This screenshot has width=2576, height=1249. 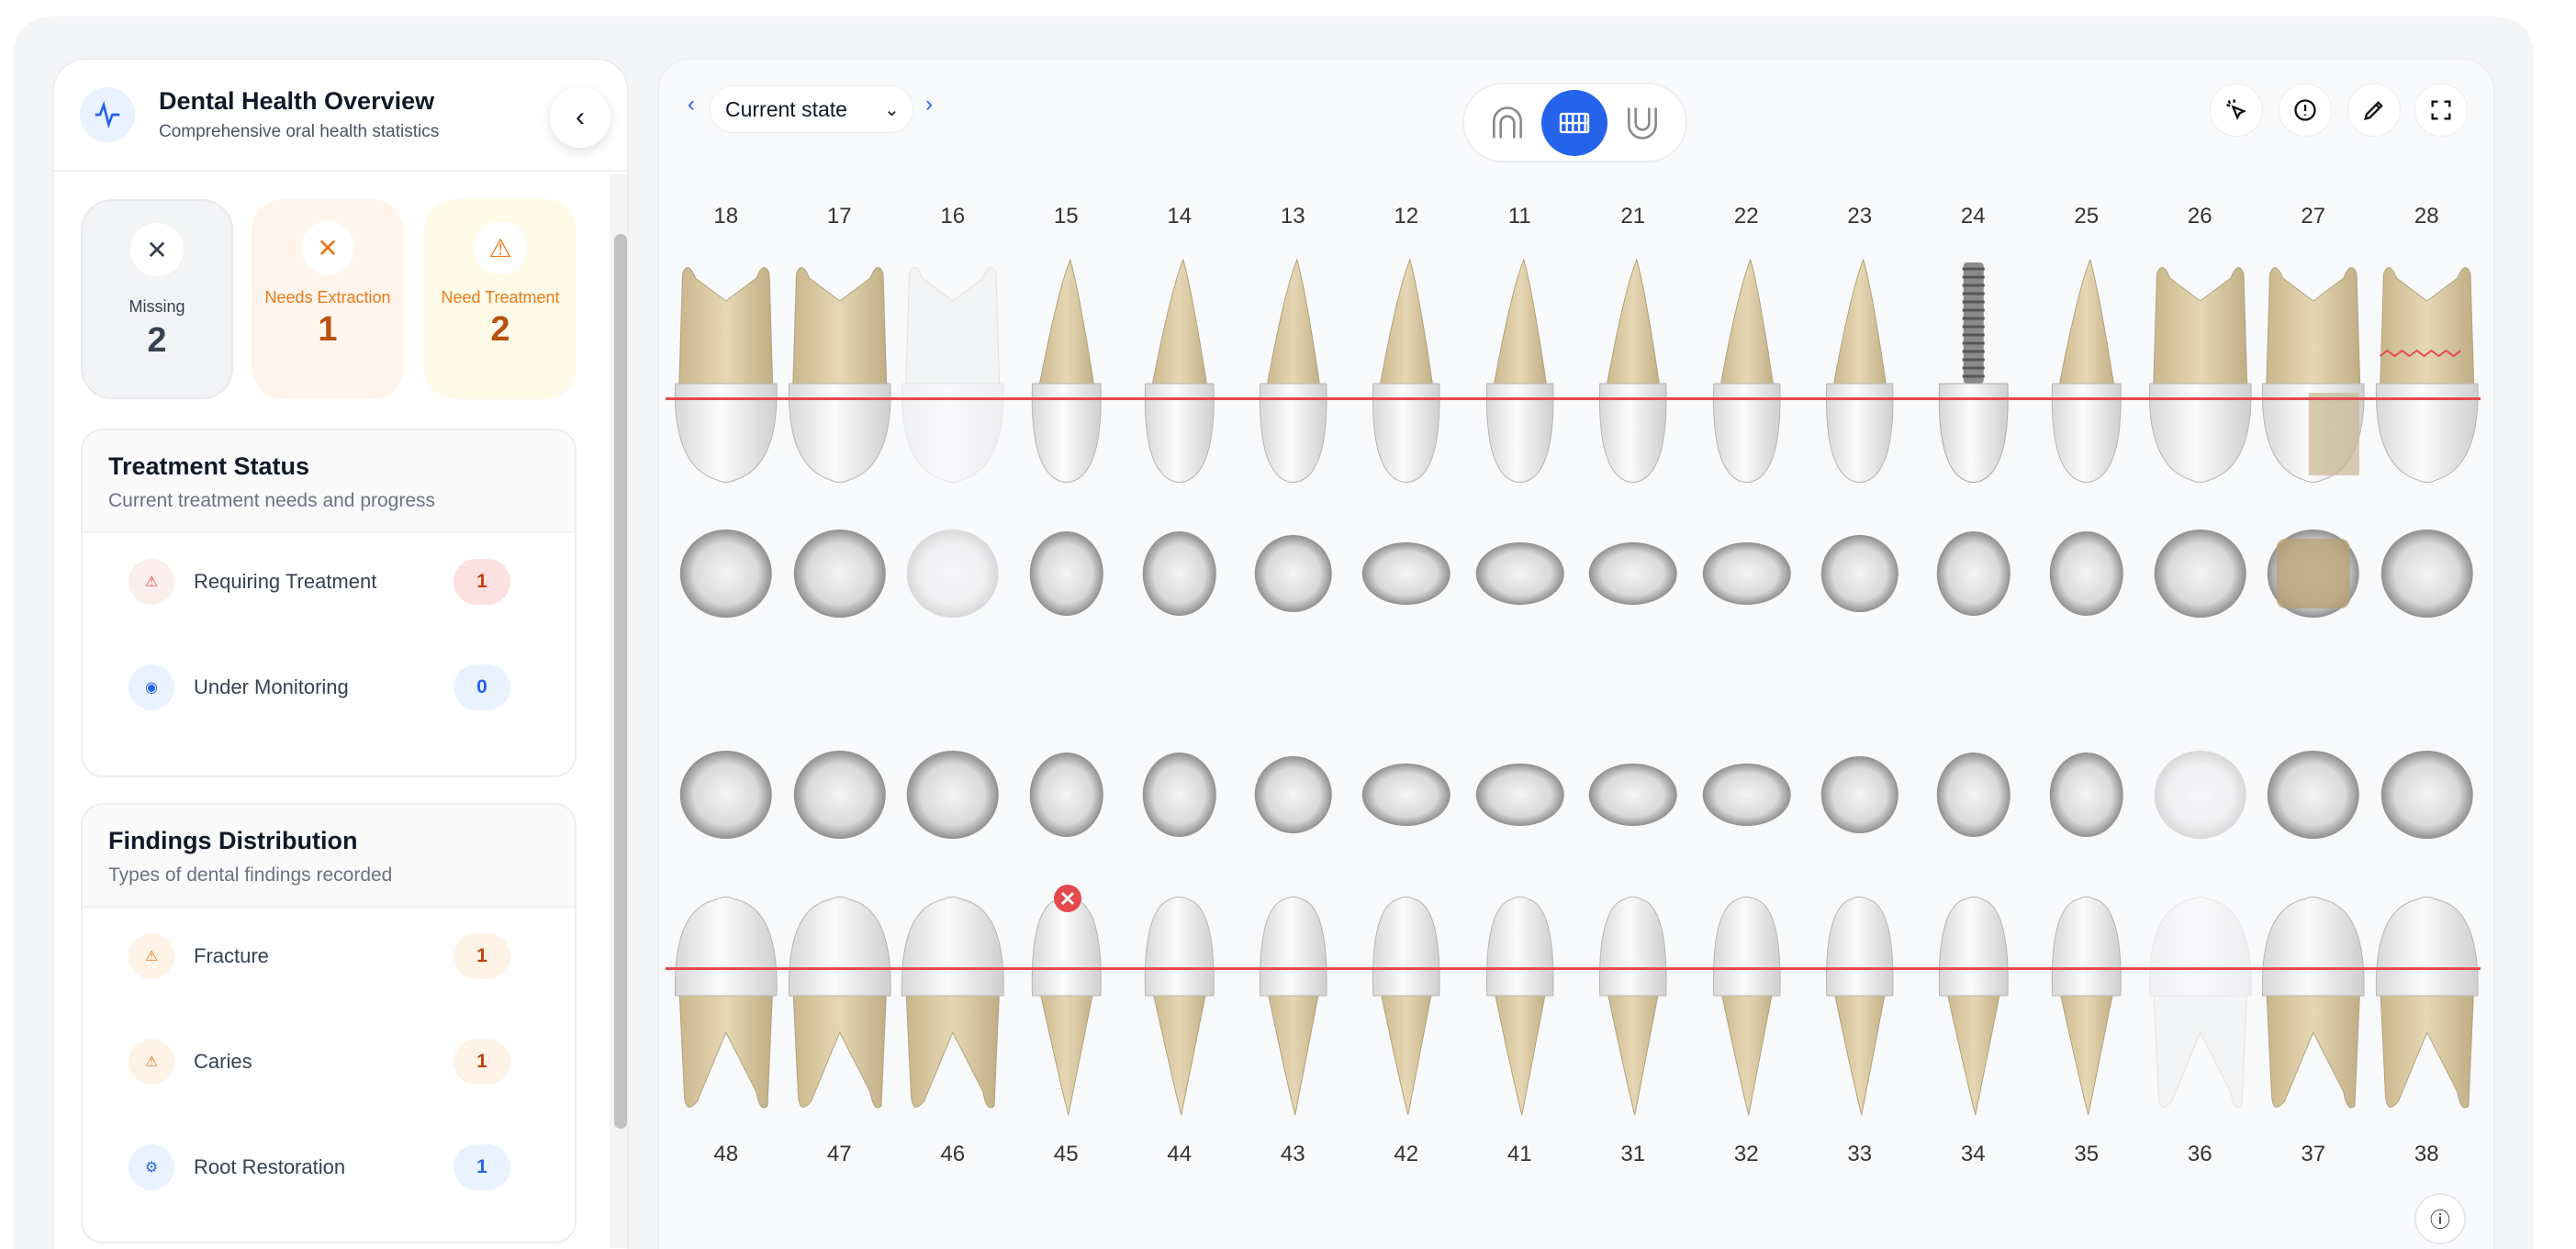 I want to click on list-item-root-restoration: ⚙ Root Restoration 1, so click(x=329, y=1171).